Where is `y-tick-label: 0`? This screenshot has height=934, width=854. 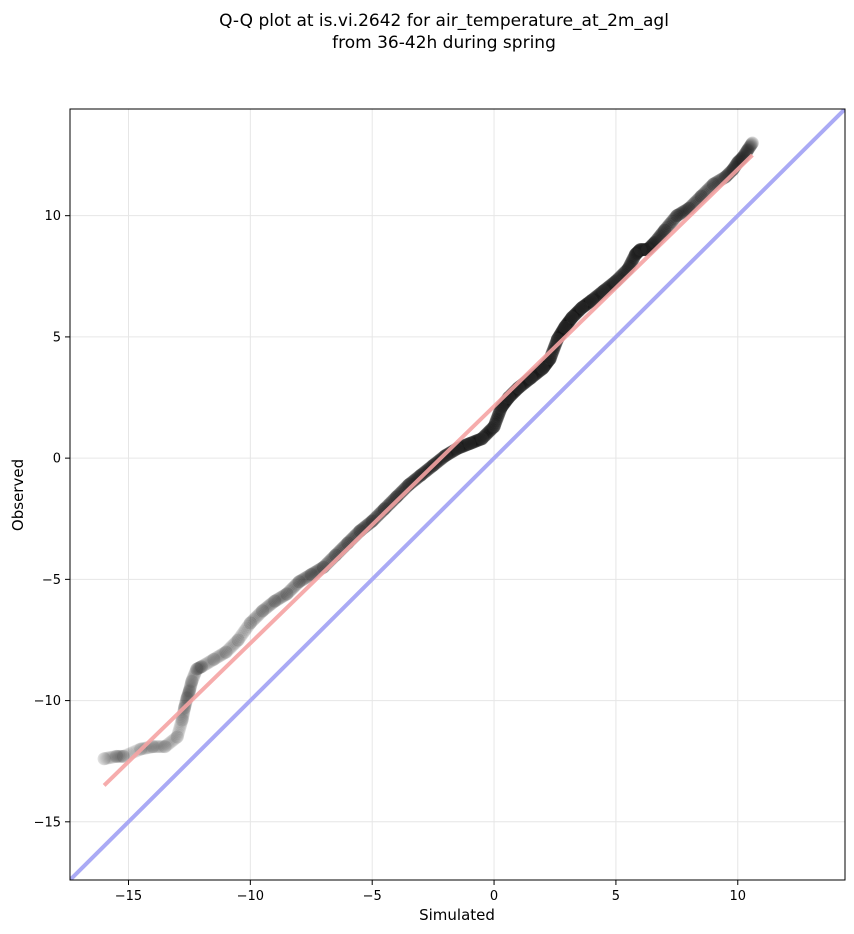 y-tick-label: 0 is located at coordinates (57, 459).